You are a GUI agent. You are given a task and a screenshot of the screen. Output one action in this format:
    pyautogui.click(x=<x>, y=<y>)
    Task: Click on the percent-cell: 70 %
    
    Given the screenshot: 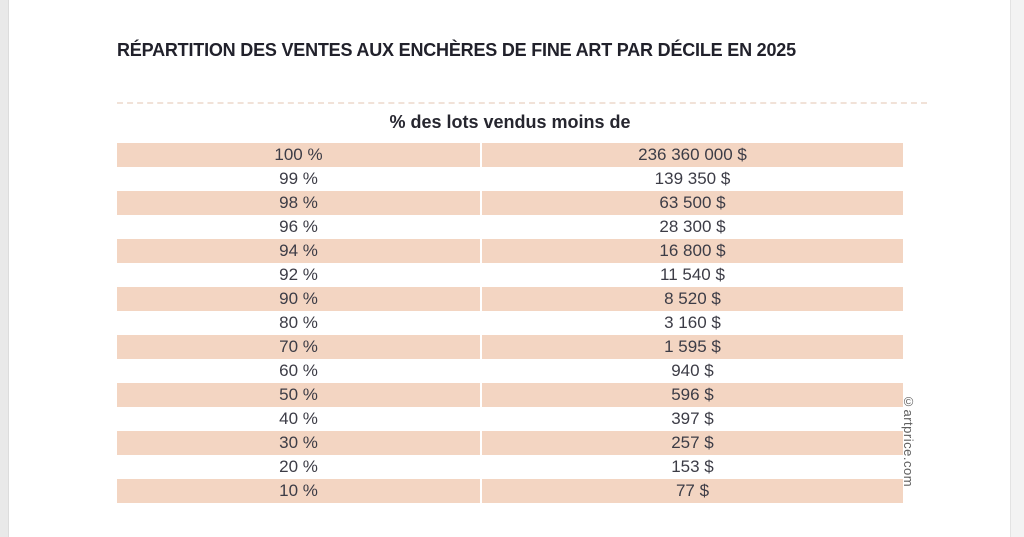 What is the action you would take?
    pyautogui.click(x=298, y=347)
    